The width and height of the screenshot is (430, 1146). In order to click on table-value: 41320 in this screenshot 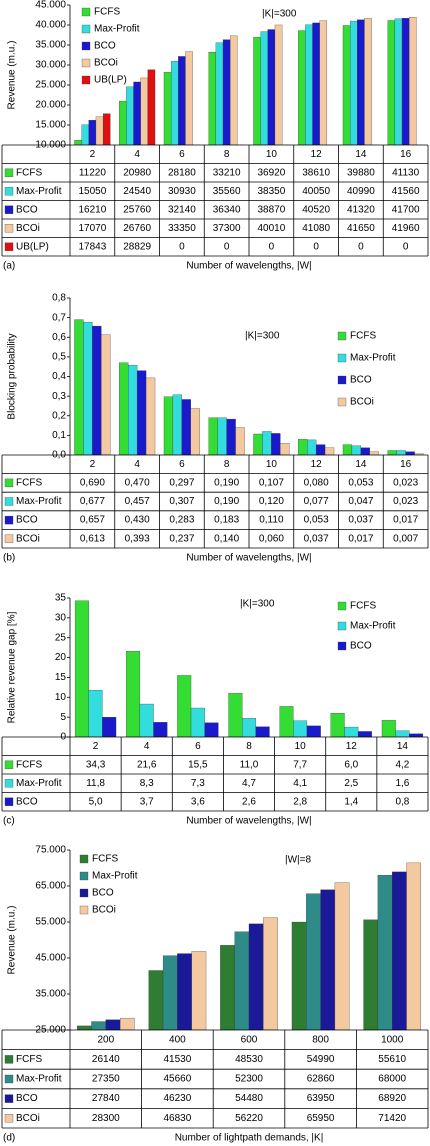, I will do `click(361, 209)`.